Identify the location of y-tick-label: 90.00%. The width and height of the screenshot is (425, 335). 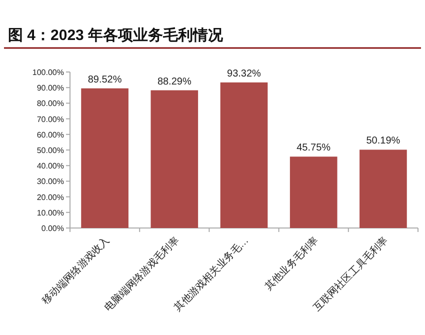
(50, 88).